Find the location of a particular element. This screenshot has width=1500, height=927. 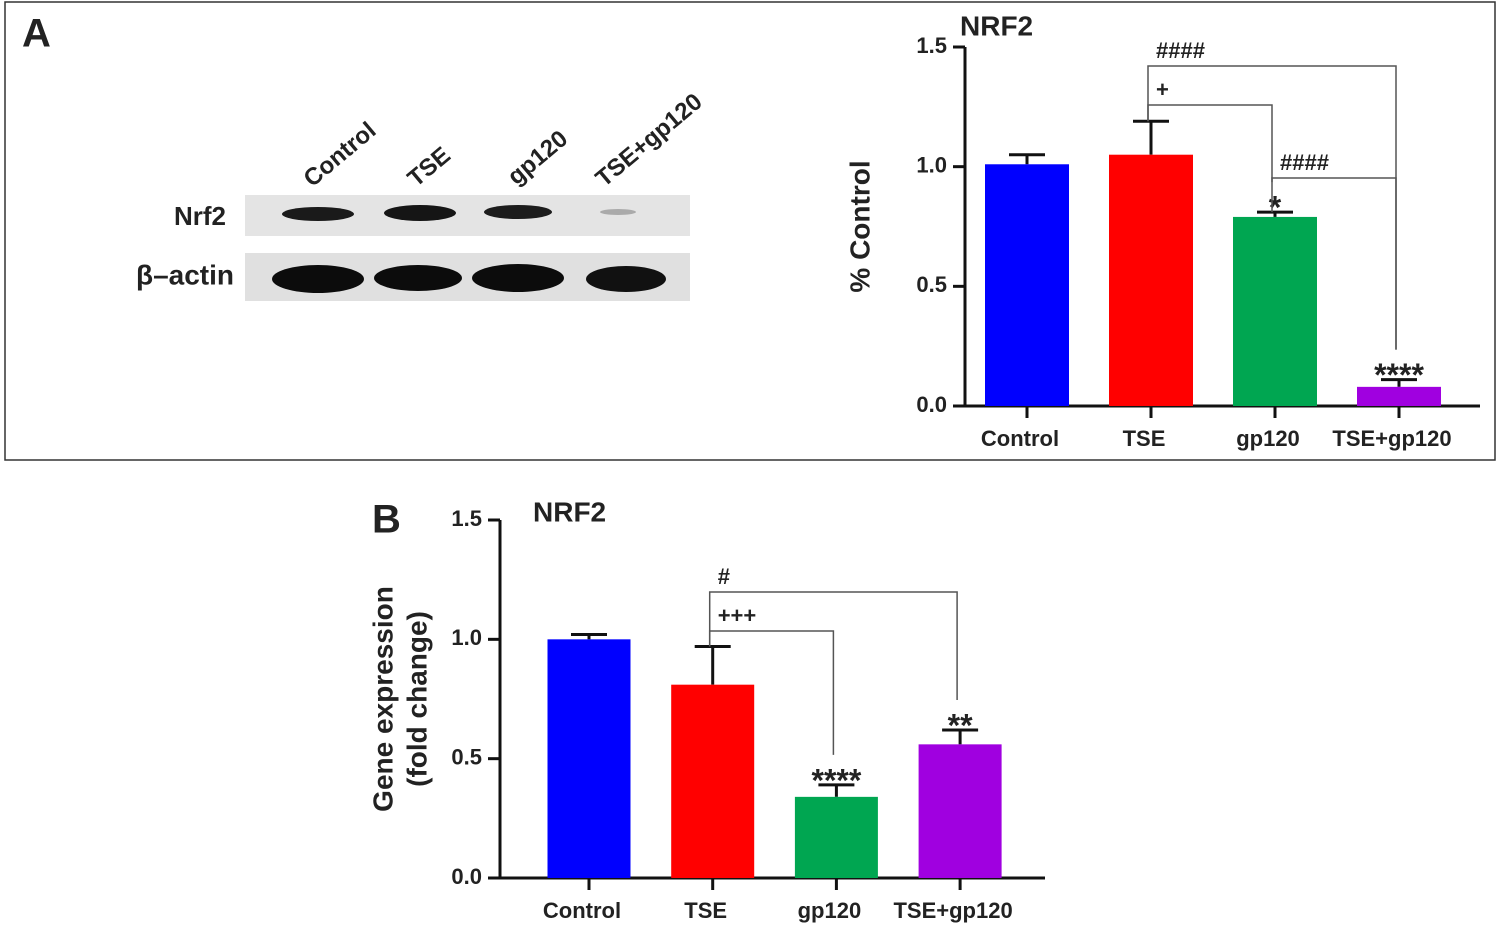

y-axis-label: Gene expression is located at coordinates (382, 699).